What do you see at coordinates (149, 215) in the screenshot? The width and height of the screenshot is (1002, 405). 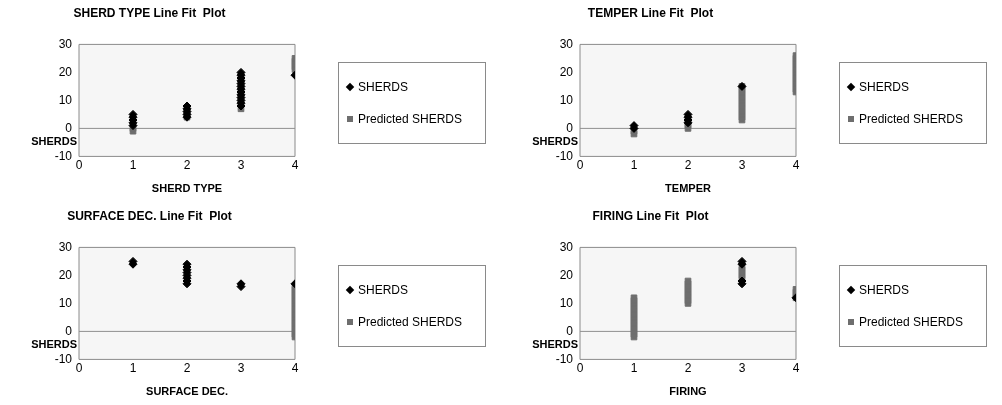 I see `chart-title: SURFACE DEC. Line Fit Plot` at bounding box center [149, 215].